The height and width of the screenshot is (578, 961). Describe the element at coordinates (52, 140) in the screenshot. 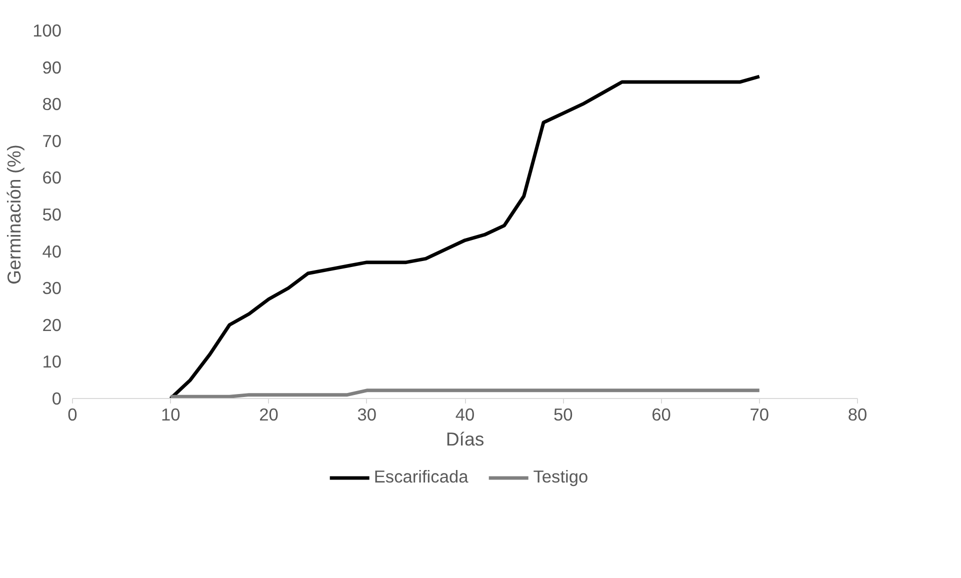

I see `y-tick-label: 70` at that location.